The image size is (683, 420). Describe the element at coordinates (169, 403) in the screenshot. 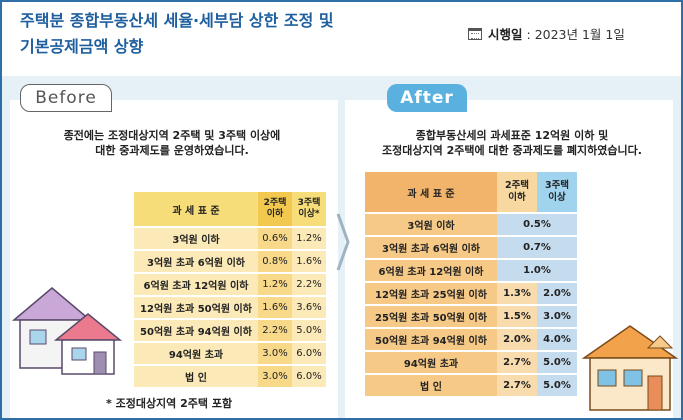

I see `footnote: * 조정대상지역 2주택 포함` at that location.